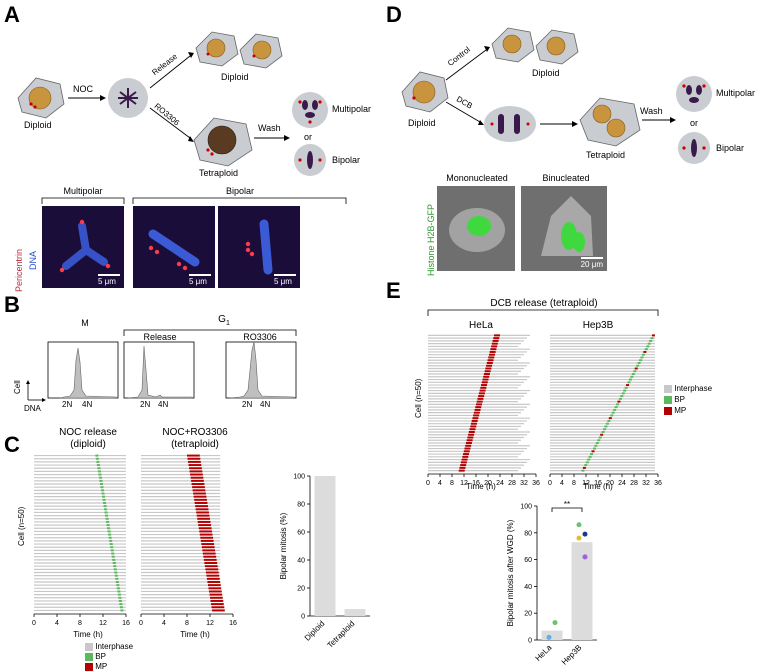 This screenshot has height=671, width=762. I want to click on b-tick-4n-1: 4N, so click(87, 404).